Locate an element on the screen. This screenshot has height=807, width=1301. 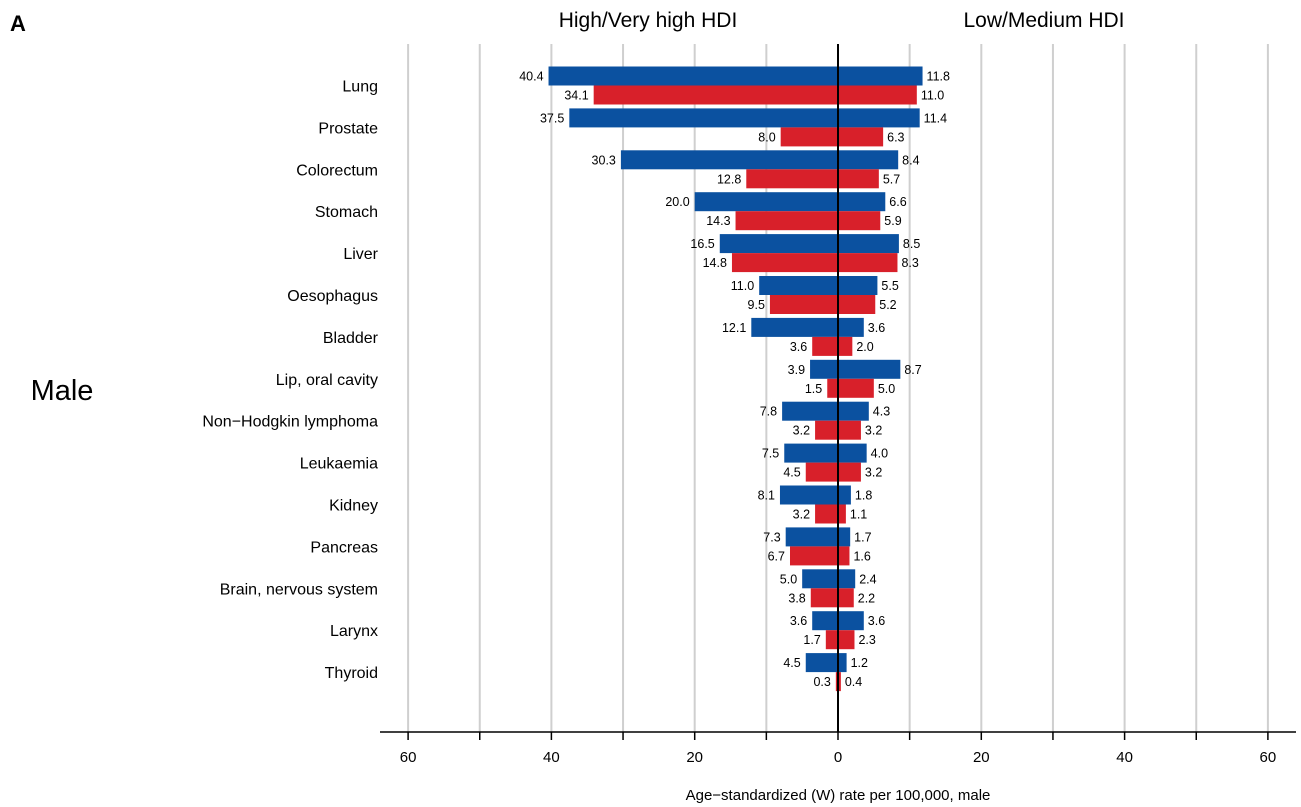
value-label-low-hdi-red: 1.6 is located at coordinates (861, 556).